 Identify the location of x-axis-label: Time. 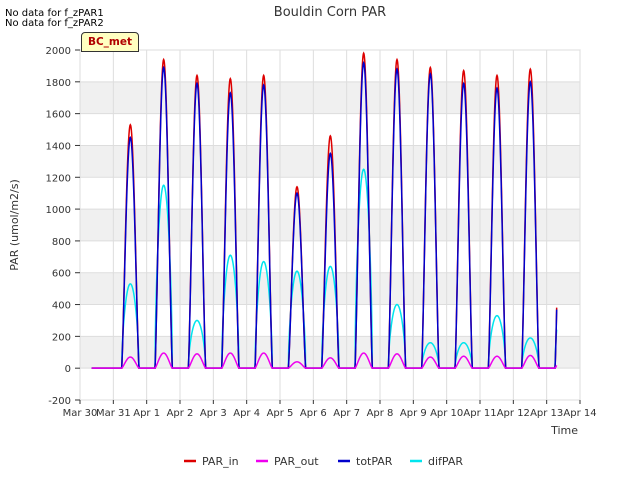
(564, 430).